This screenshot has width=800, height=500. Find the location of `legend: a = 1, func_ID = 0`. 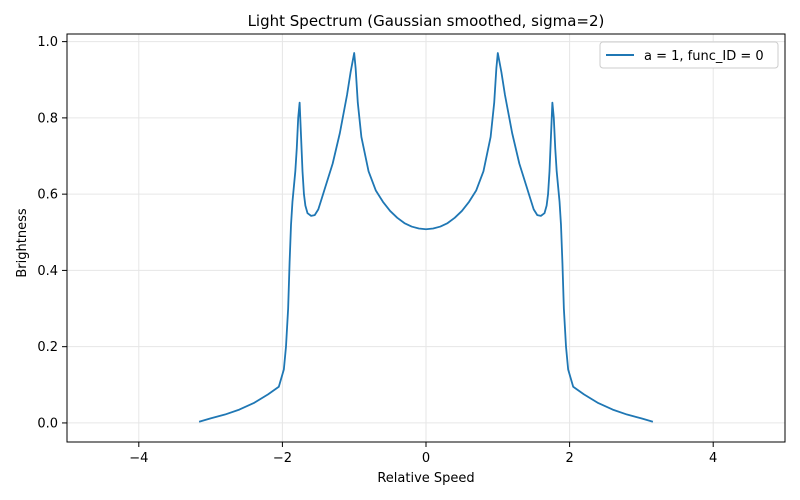

legend: a = 1, func_ID = 0 is located at coordinates (689, 55).